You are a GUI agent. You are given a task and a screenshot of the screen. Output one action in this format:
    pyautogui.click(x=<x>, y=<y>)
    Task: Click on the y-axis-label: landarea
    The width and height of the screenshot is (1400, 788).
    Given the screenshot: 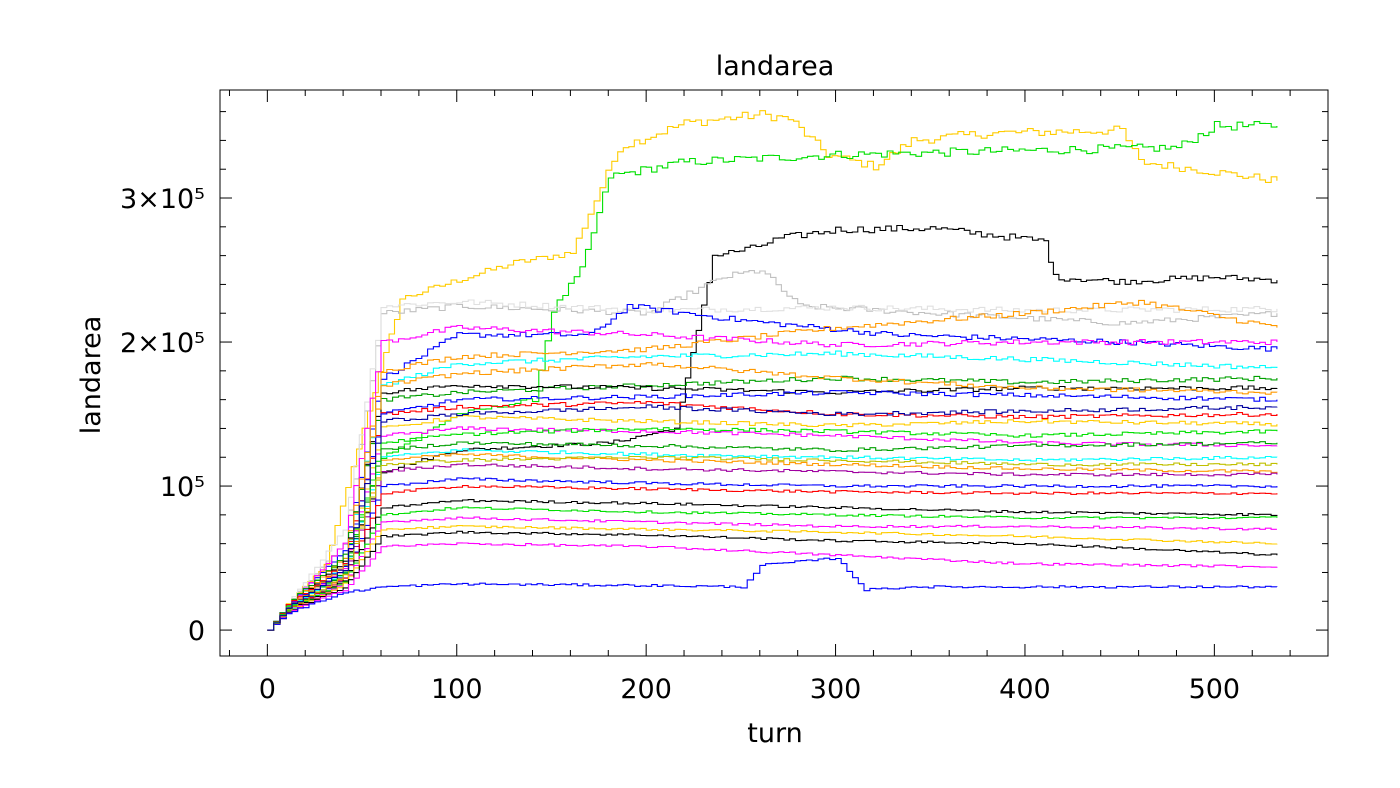 What is the action you would take?
    pyautogui.click(x=91, y=375)
    